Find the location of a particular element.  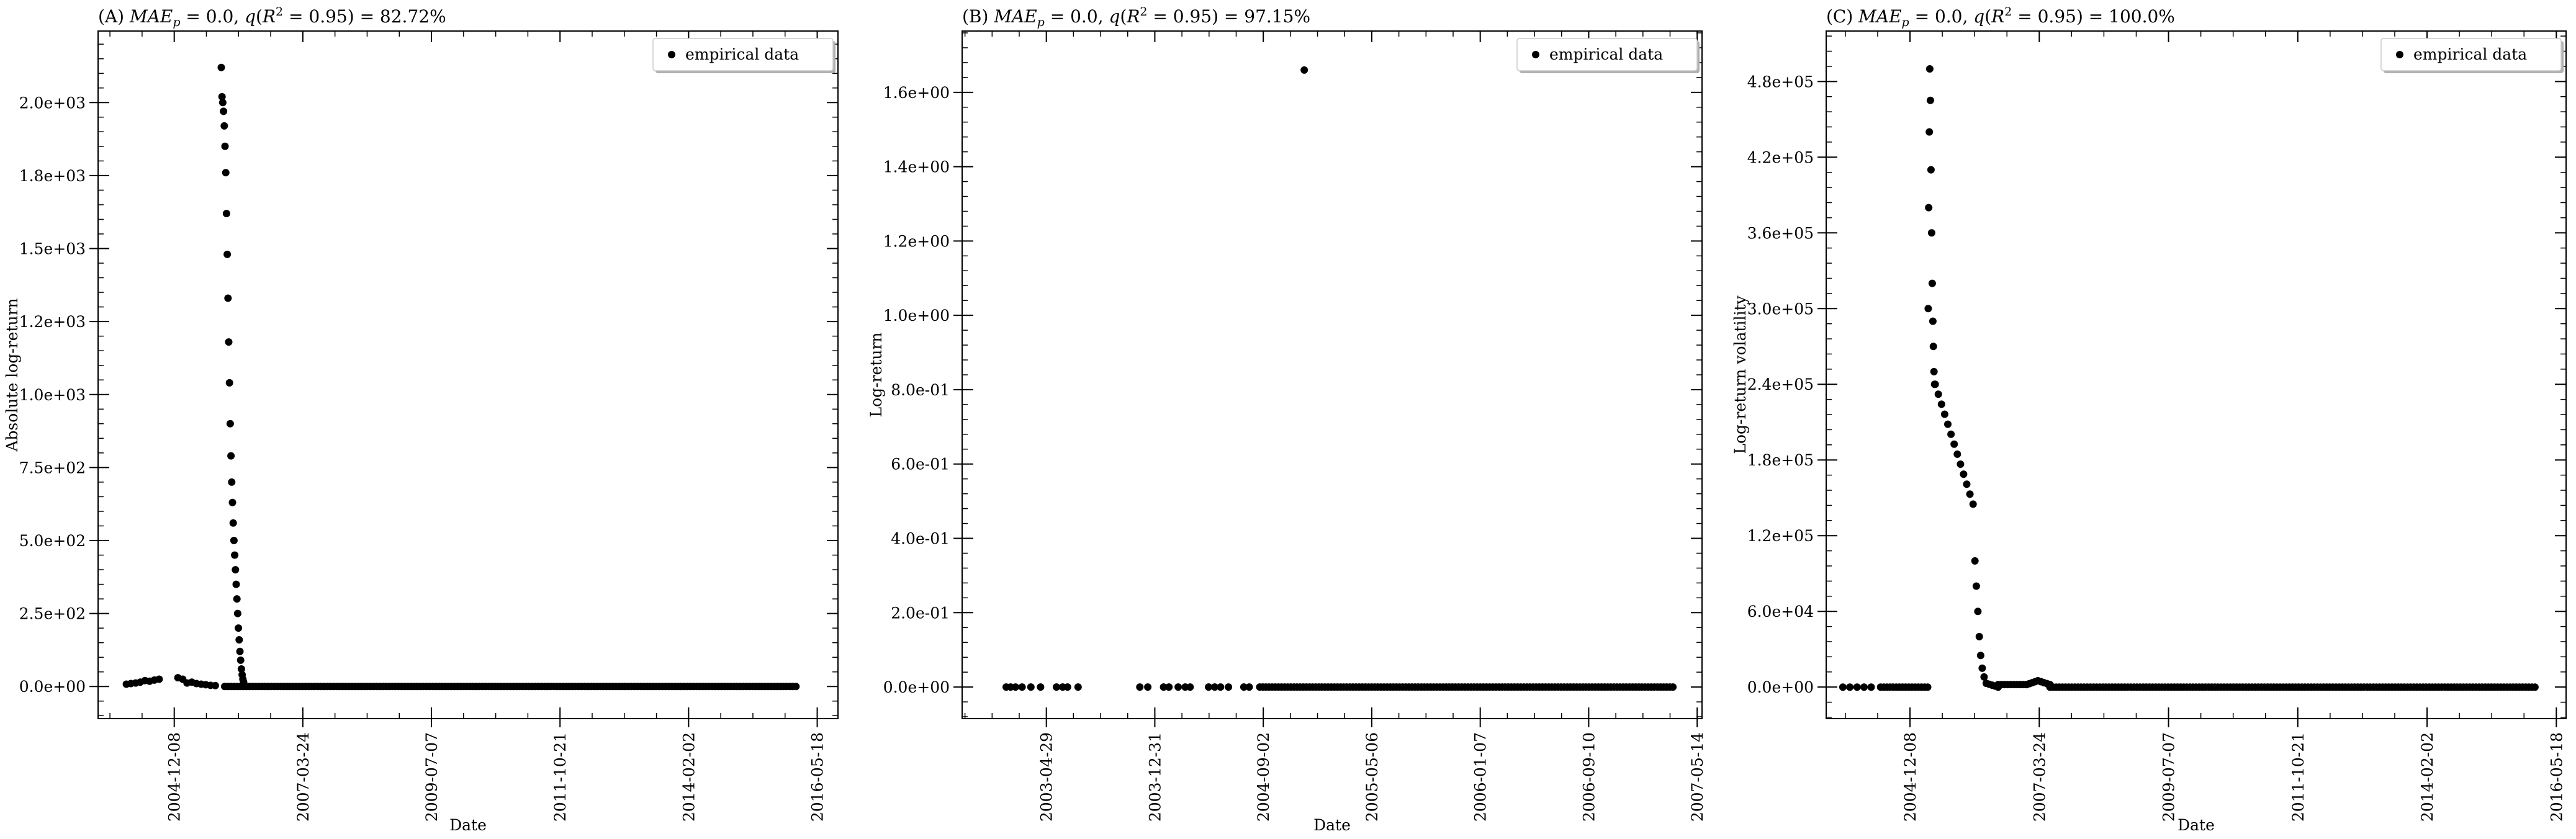

y-tick-label: 1.2e+00 is located at coordinates (916, 241).